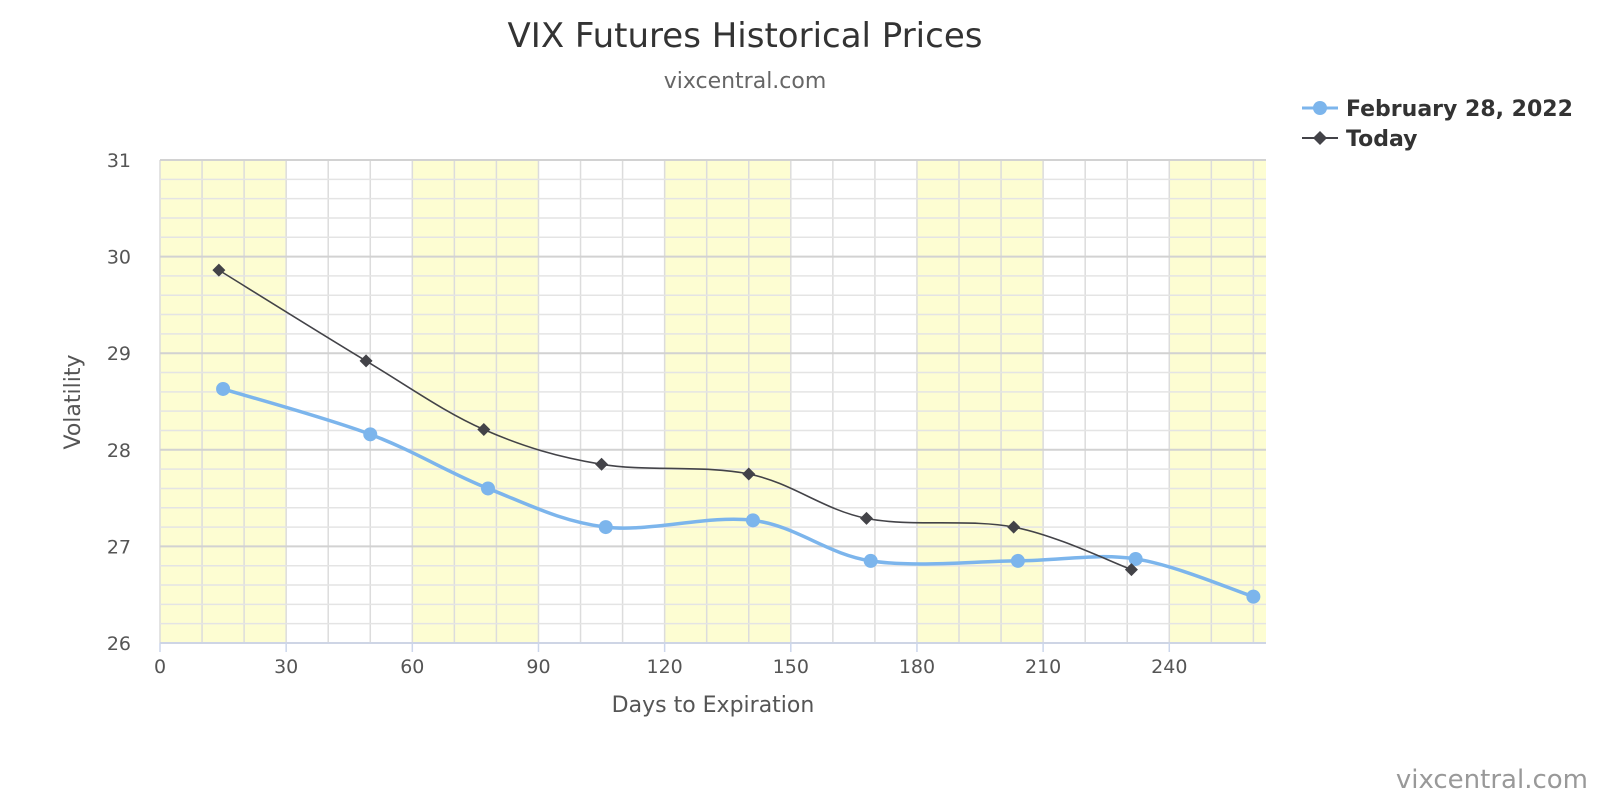 This screenshot has width=1600, height=800. Describe the element at coordinates (791, 667) in the screenshot. I see `x-tick-label: 150` at that location.